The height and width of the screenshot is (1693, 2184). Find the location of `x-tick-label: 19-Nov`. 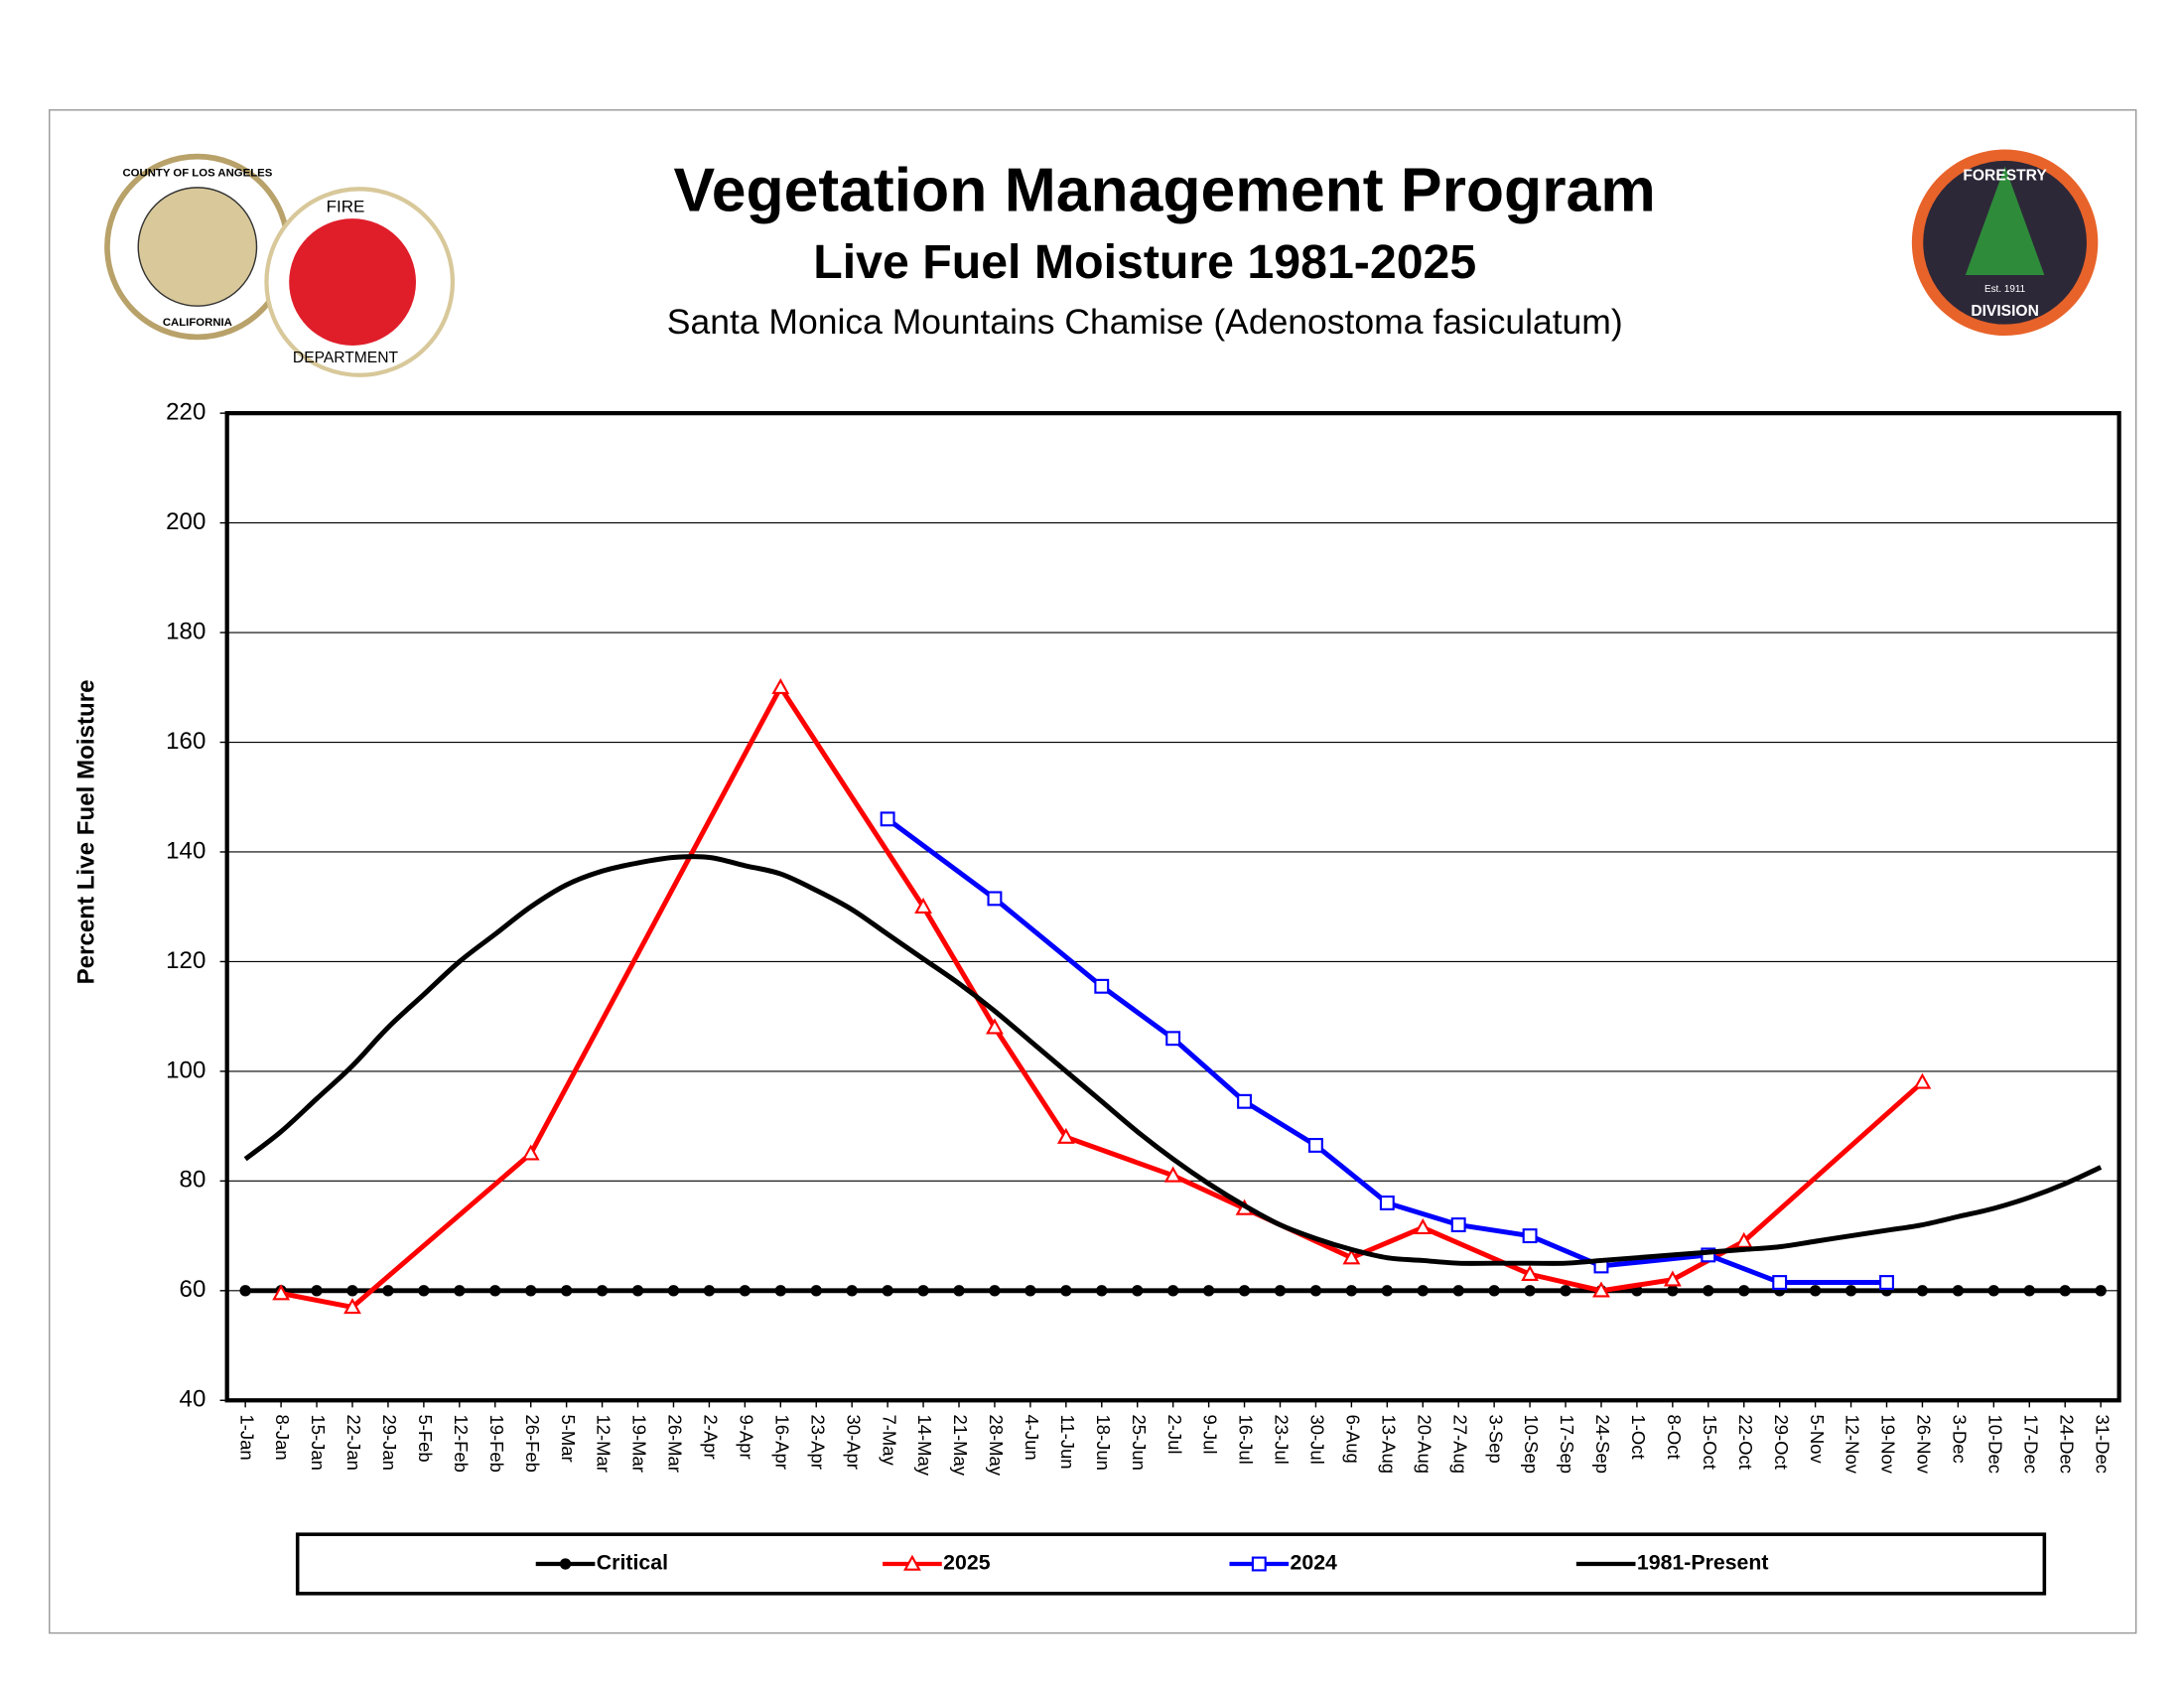

x-tick-label: 19-Nov is located at coordinates (1888, 1444).